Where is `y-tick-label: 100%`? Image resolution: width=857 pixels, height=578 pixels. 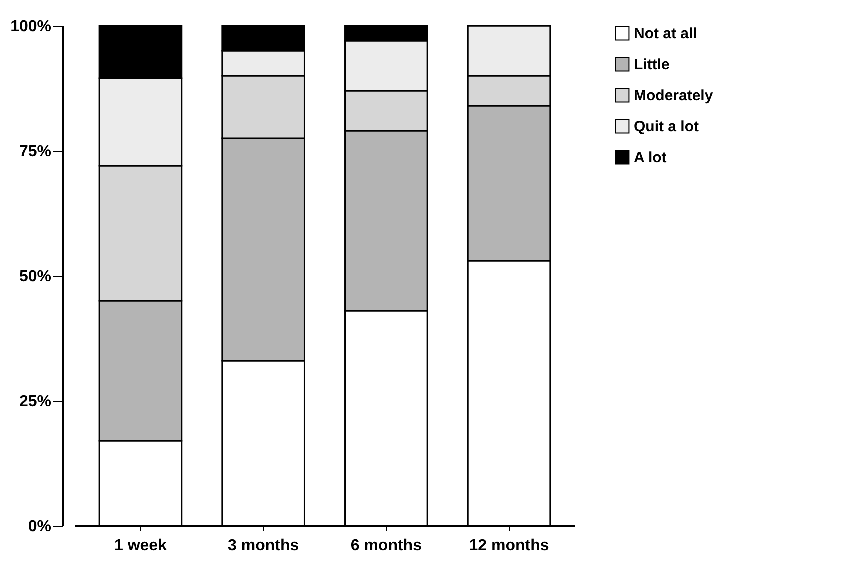 y-tick-label: 100% is located at coordinates (31, 27).